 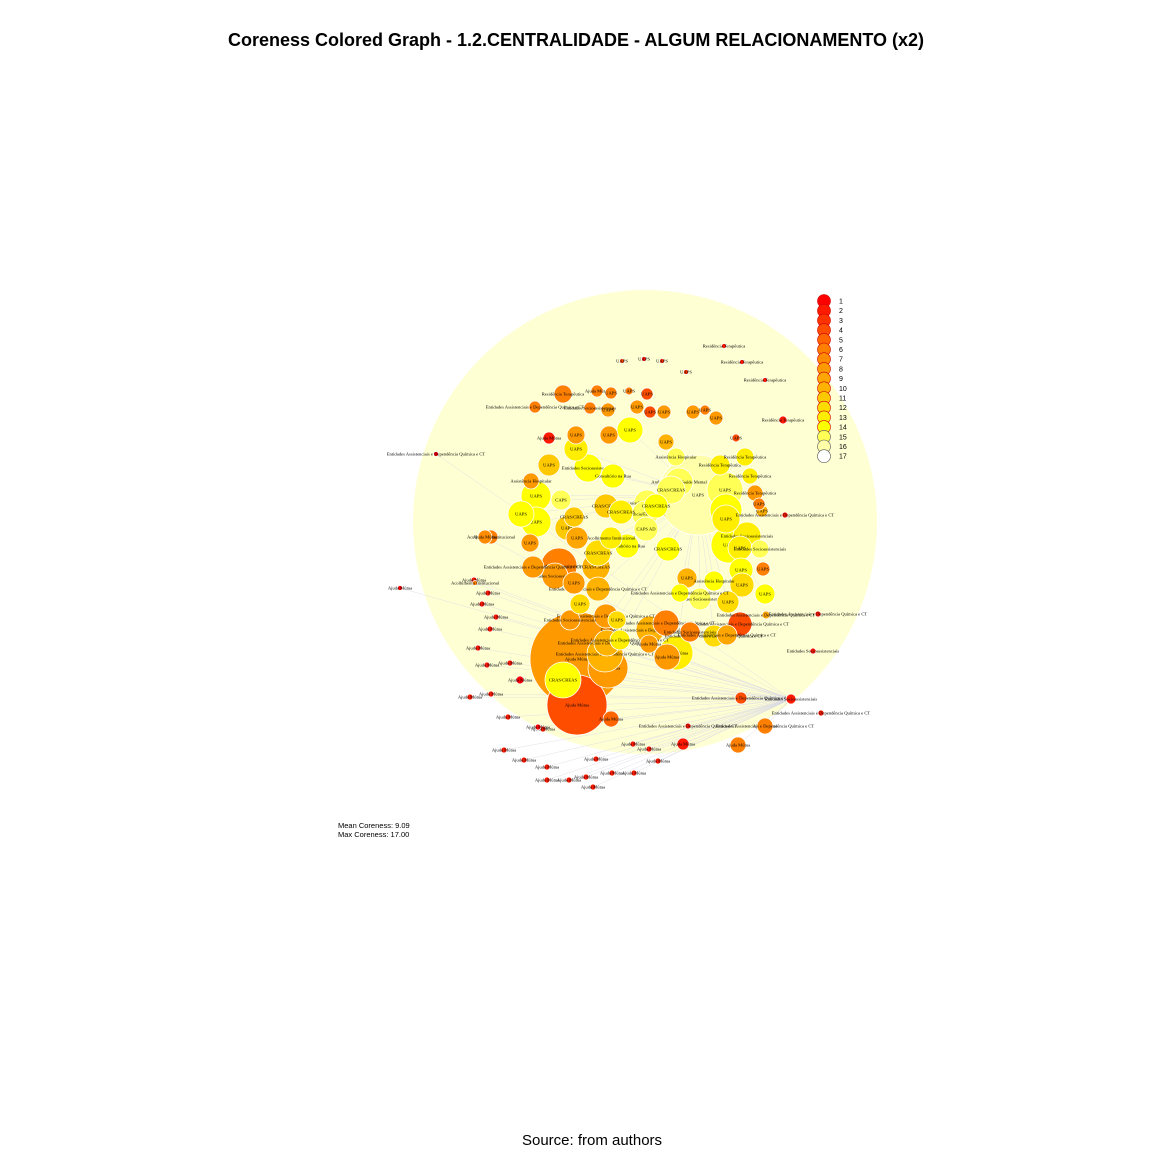 I want to click on legend-swatch, so click(x=824, y=456).